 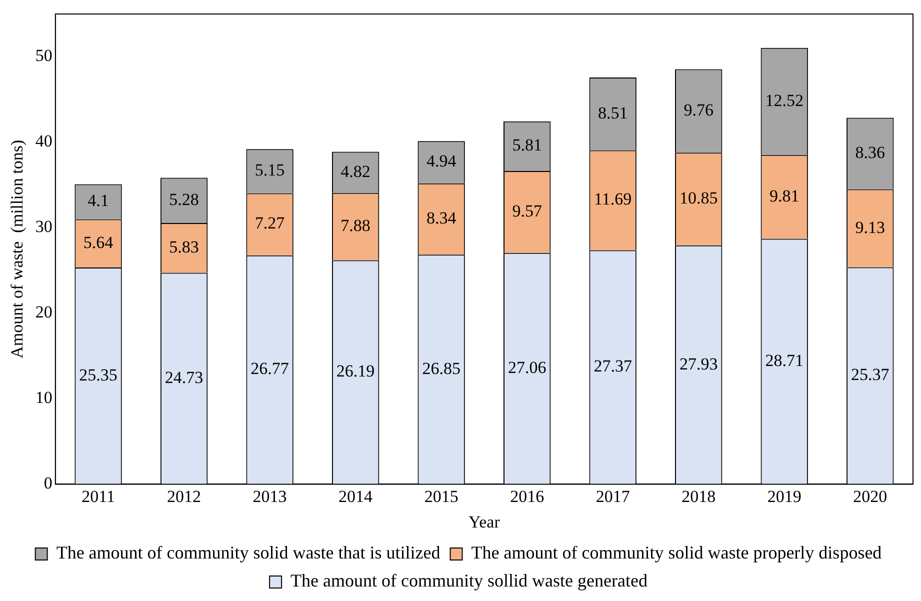 What do you see at coordinates (98, 496) in the screenshot?
I see `x-tick-label: 2011` at bounding box center [98, 496].